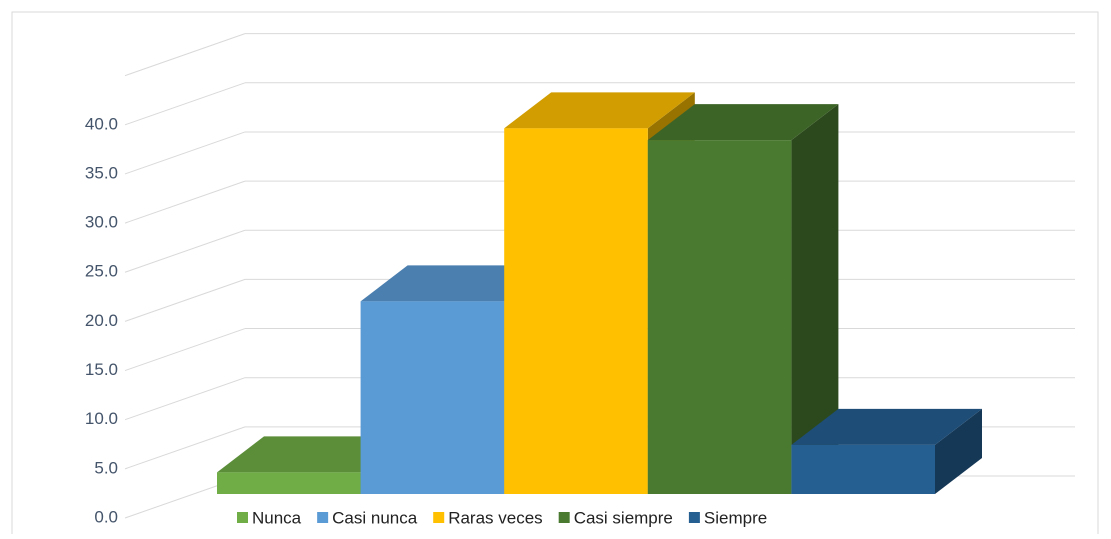 This screenshot has height=539, width=1111. I want to click on y-tick-label: 0.0, so click(106, 516).